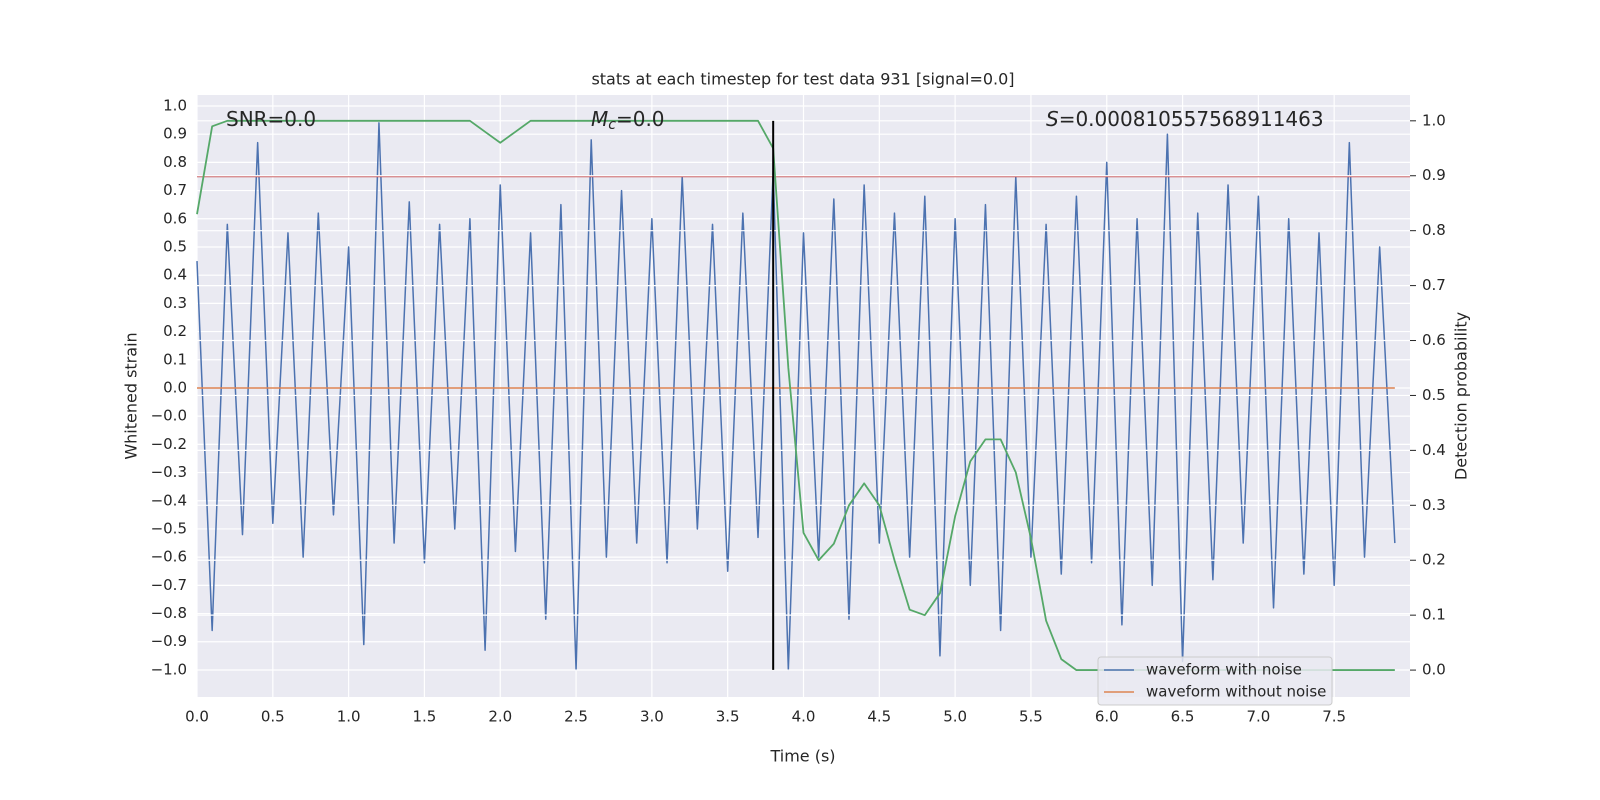 Image resolution: width=1600 pixels, height=800 pixels. I want to click on x-tick-label: 2.0, so click(500, 717).